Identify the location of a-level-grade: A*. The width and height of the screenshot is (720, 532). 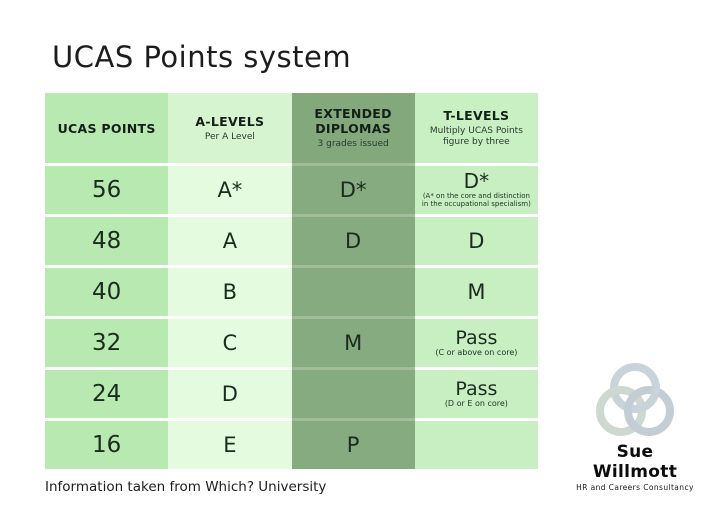
(230, 190).